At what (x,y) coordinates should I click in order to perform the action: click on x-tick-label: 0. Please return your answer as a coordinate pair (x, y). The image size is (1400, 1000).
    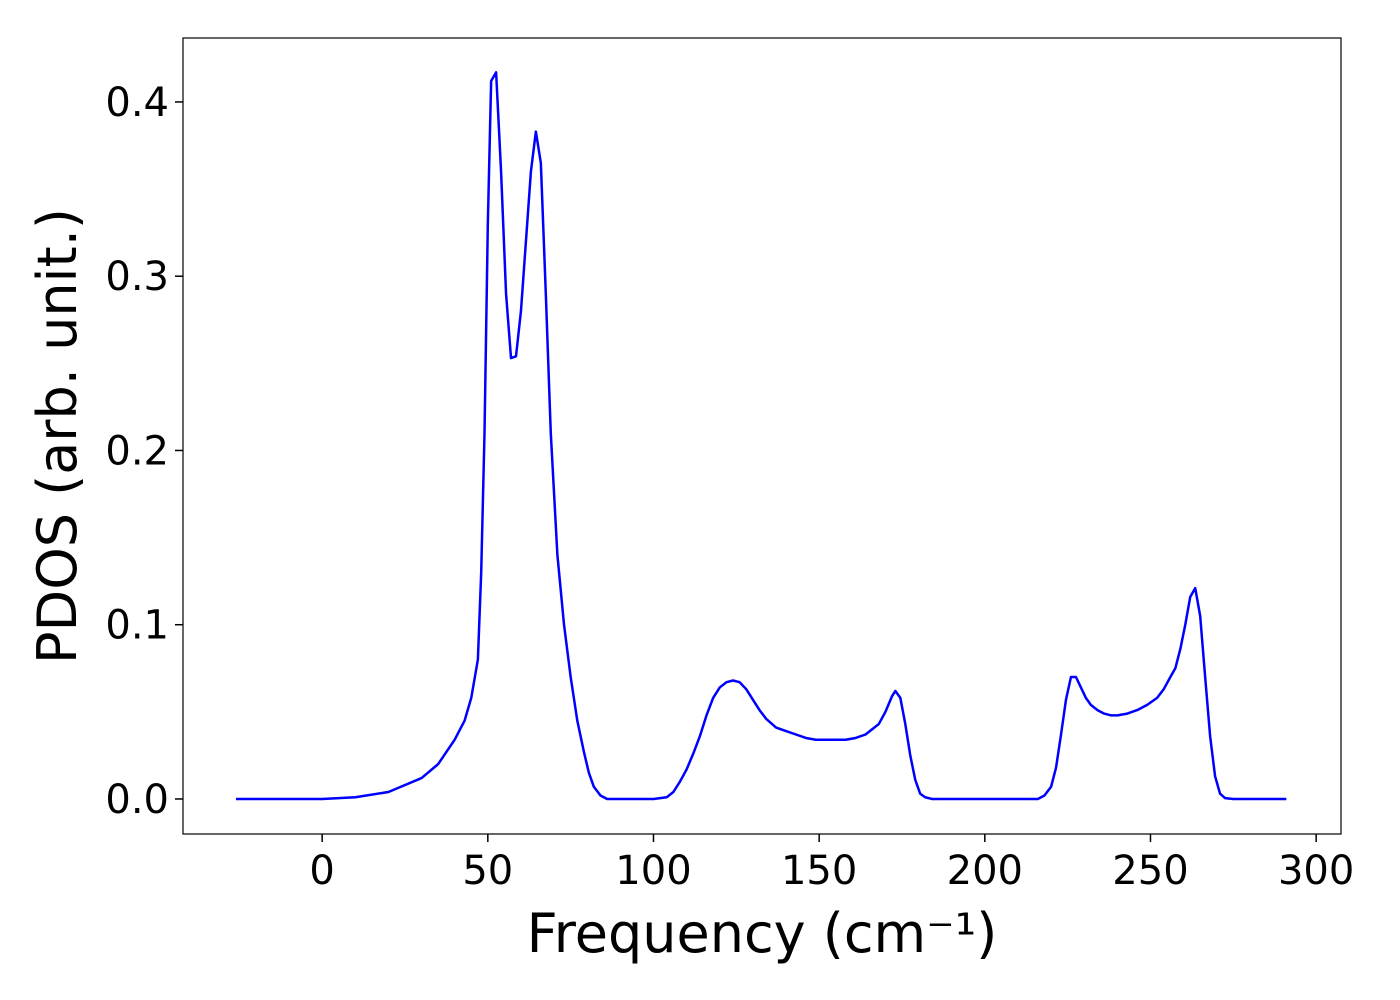
    Looking at the image, I should click on (321, 871).